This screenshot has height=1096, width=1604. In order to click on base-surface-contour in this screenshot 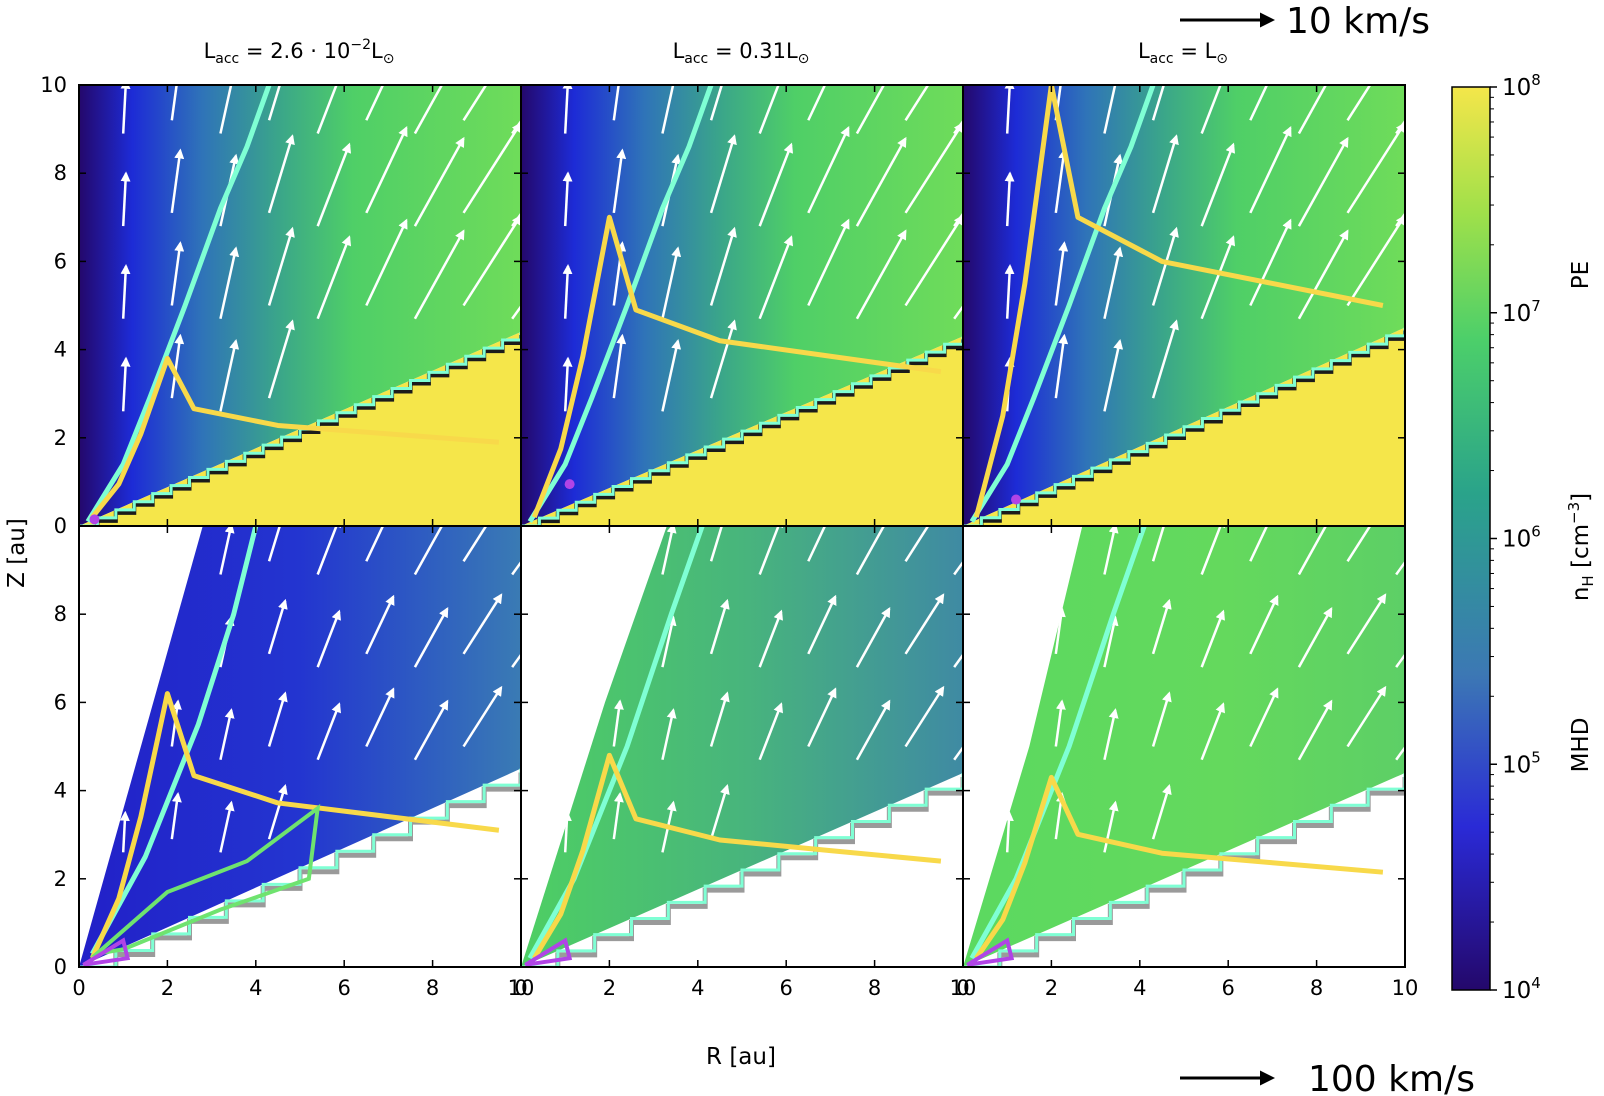, I will do `click(300, 867)`.